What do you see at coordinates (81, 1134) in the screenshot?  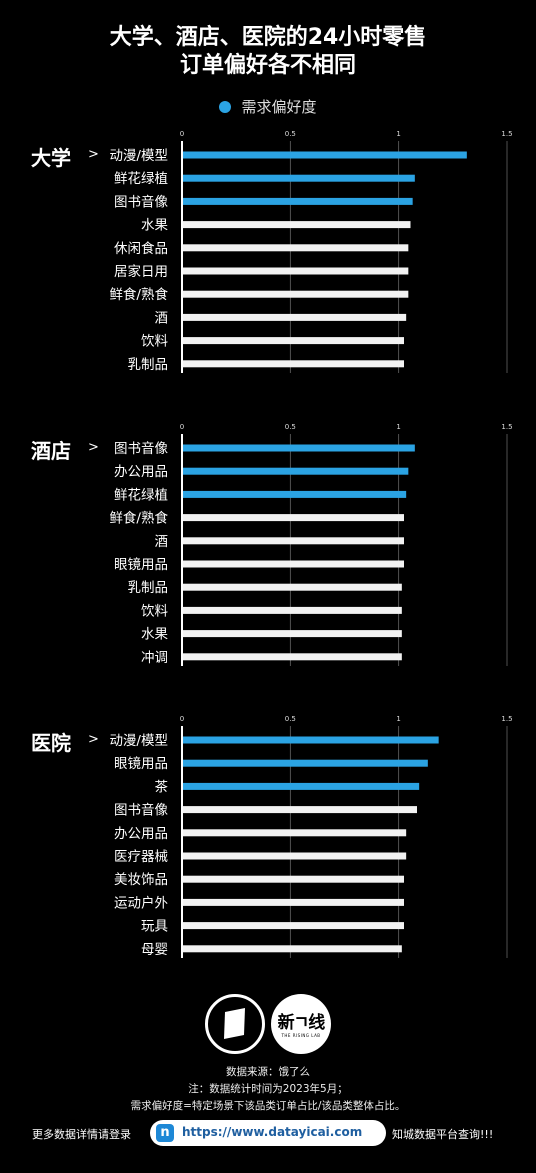 I see `bottom-left-text: 更多数据详情请登录` at bounding box center [81, 1134].